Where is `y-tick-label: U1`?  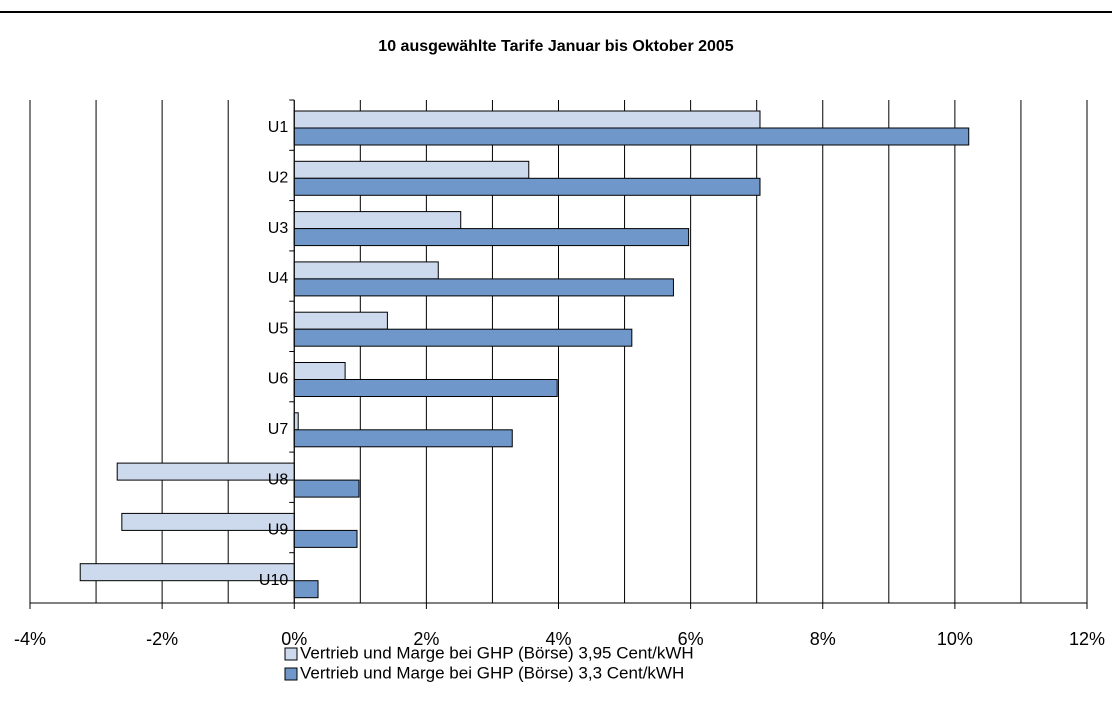 y-tick-label: U1 is located at coordinates (278, 127).